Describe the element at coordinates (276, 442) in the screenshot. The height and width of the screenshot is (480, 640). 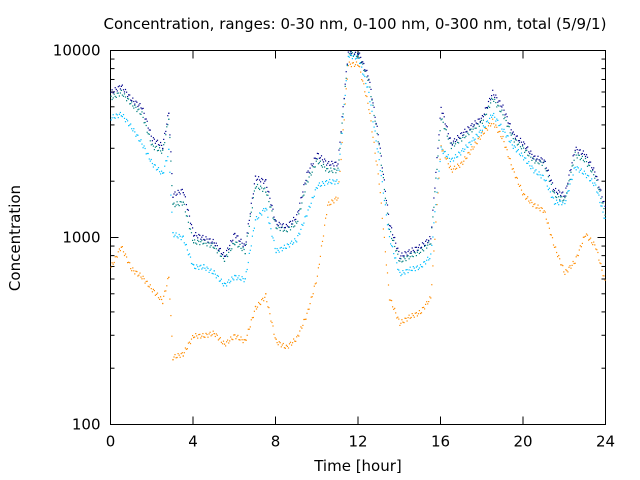
I see `x-tick-label: 8` at that location.